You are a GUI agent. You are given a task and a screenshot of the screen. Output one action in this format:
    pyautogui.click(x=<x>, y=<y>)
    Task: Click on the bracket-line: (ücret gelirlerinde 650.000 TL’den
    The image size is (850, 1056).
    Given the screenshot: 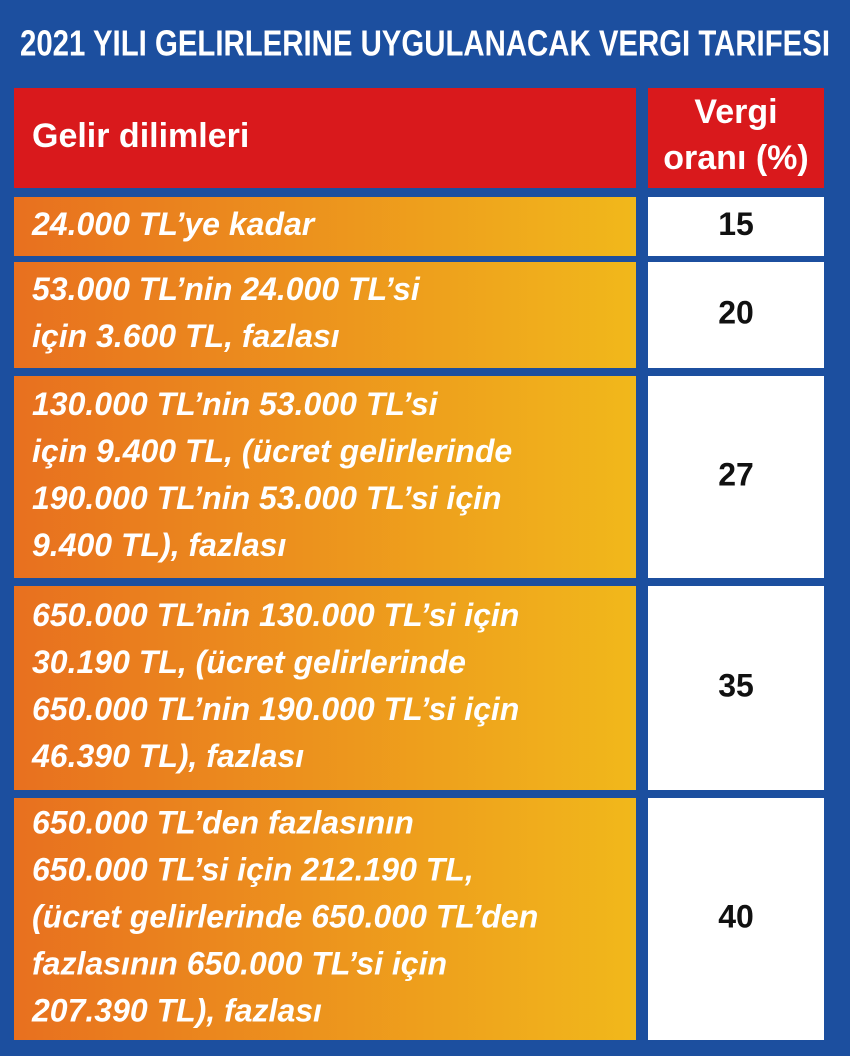 What is the action you would take?
    pyautogui.click(x=285, y=916)
    